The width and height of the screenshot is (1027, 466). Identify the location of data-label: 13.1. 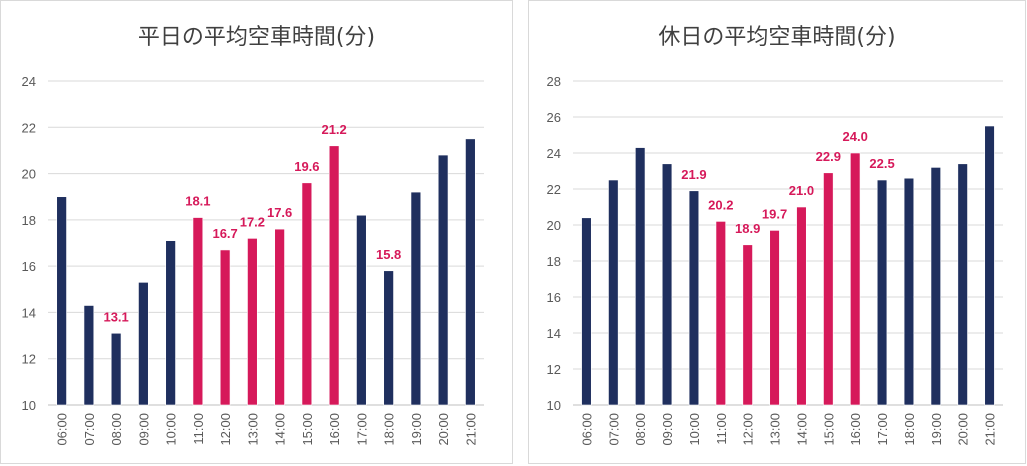
(115, 316).